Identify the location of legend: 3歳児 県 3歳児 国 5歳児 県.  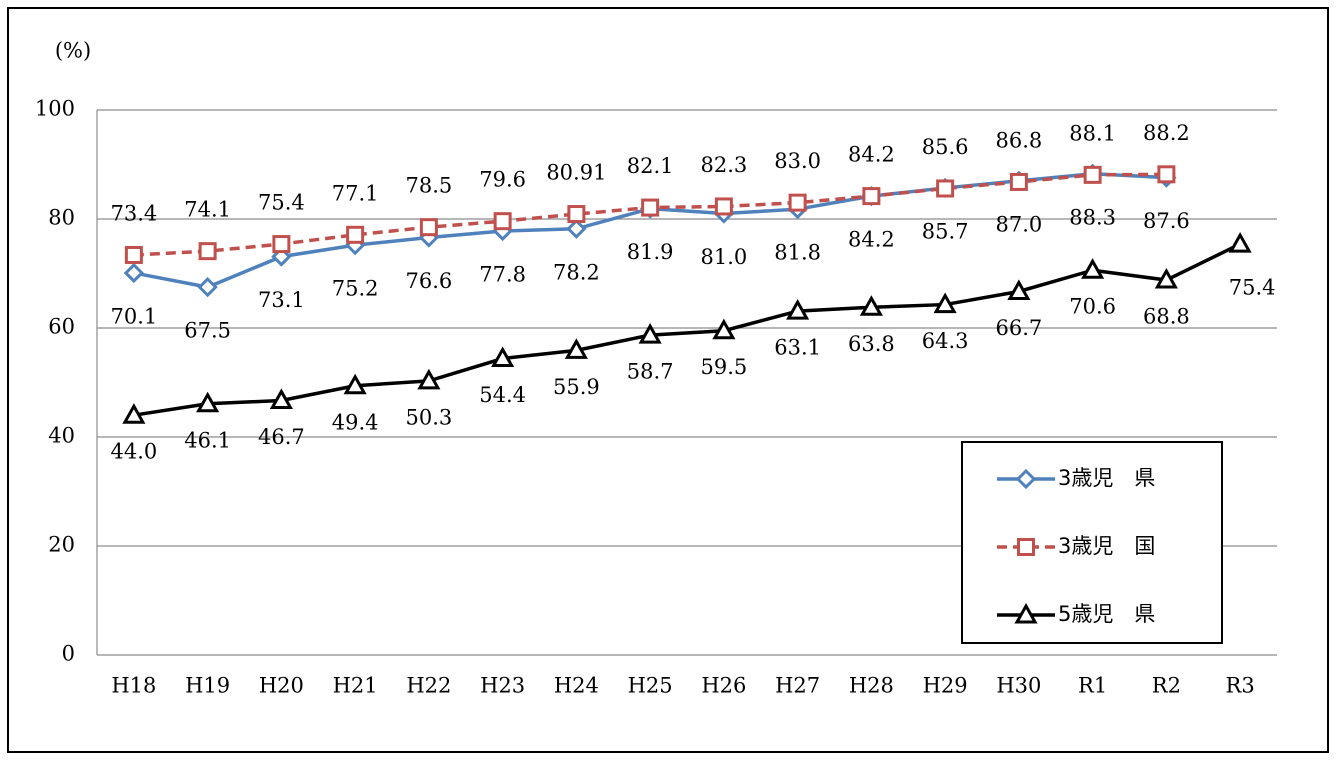
(1092, 542).